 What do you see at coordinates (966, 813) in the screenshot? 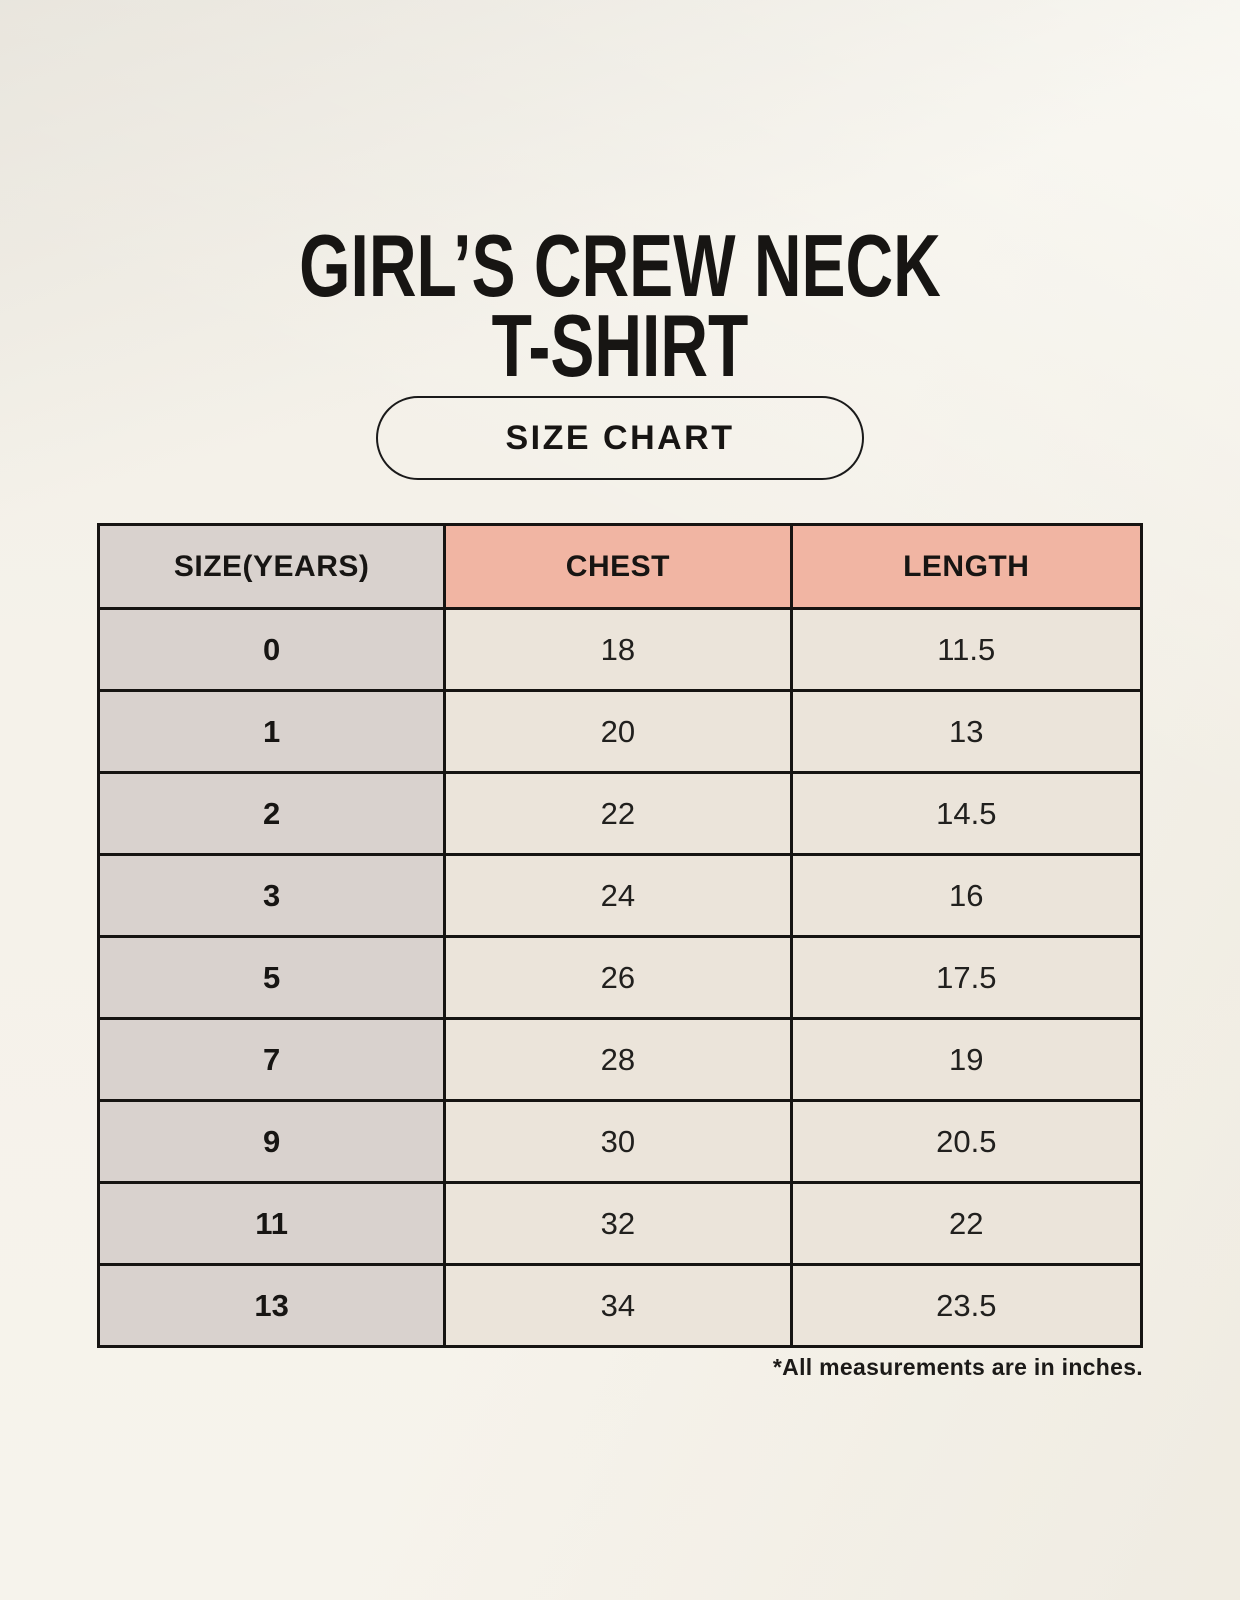
I see `length-cell: 14.5` at bounding box center [966, 813].